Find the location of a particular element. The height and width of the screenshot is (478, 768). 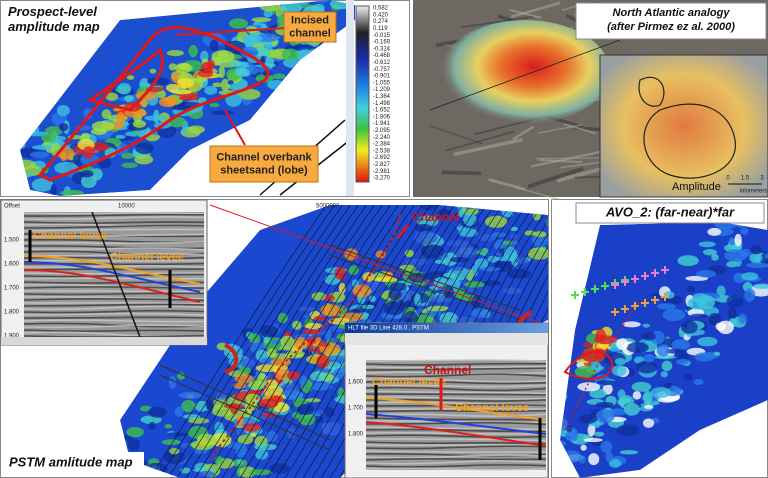

window-title: HLT file 3D Line 428.0 , PSTM is located at coordinates (388, 329).